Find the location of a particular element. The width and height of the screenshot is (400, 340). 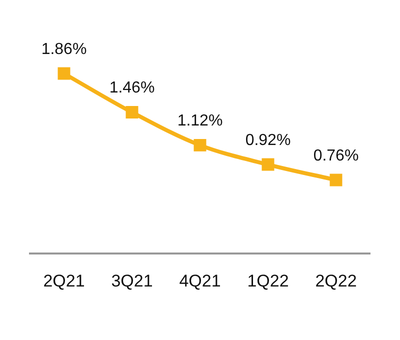

data-label: 0.92% is located at coordinates (268, 140).